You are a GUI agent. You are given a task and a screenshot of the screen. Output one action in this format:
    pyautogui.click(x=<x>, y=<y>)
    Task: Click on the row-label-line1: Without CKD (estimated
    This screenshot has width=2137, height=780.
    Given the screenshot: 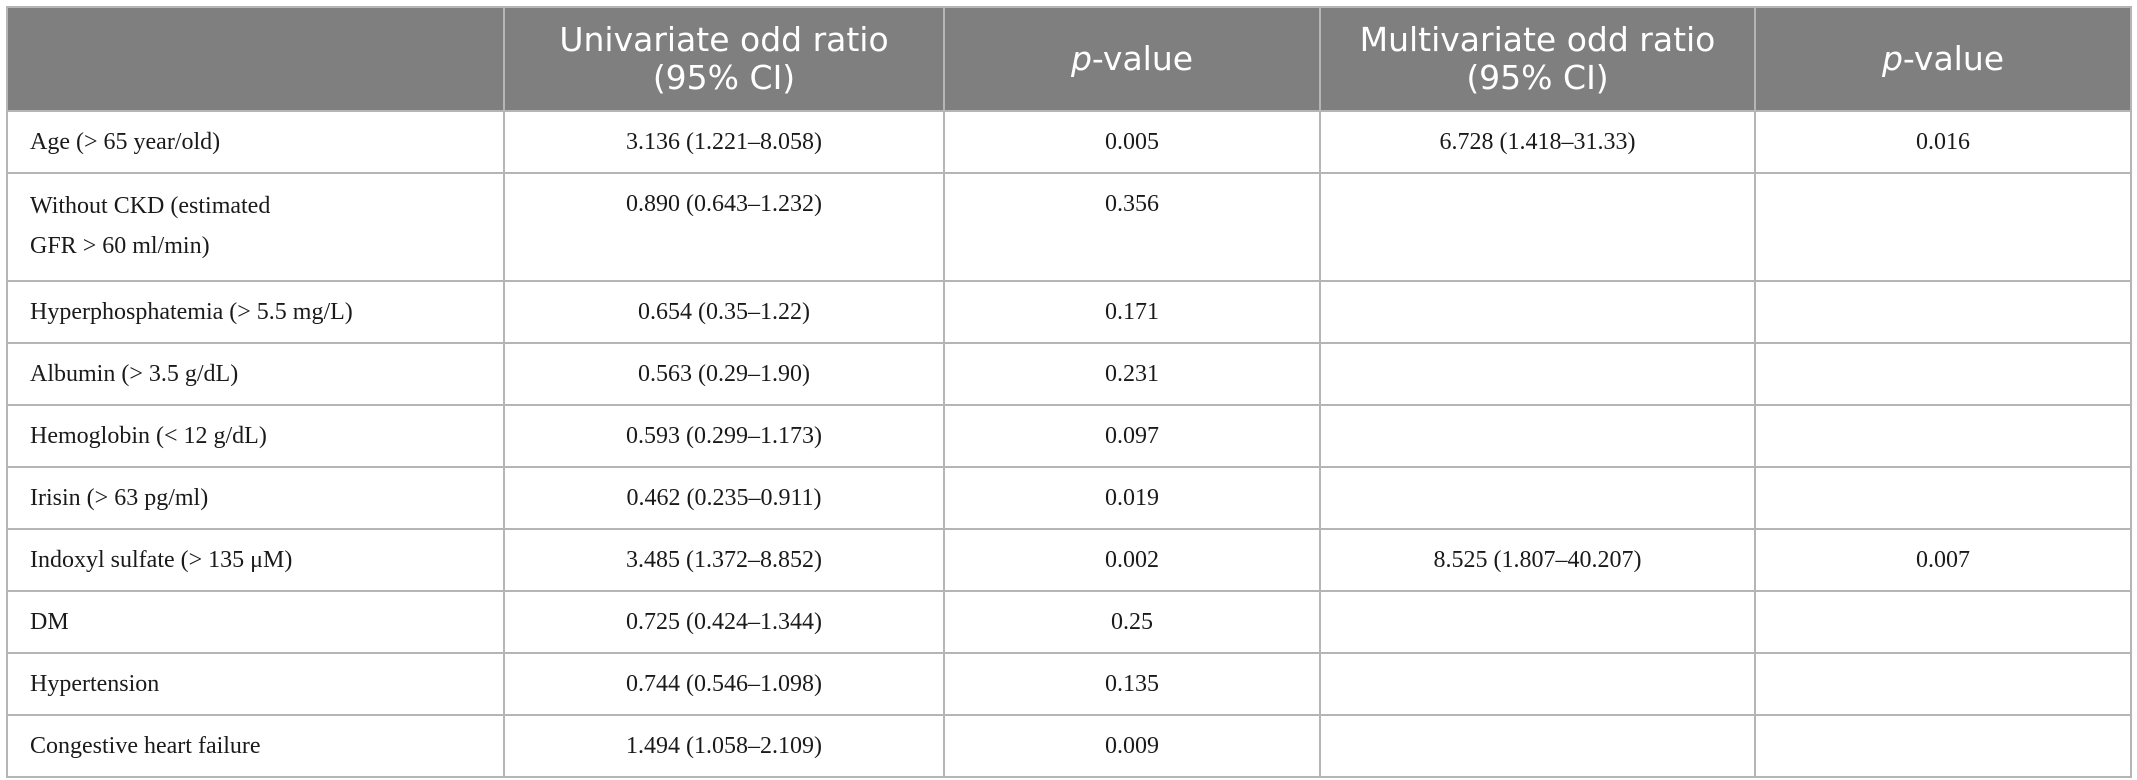 What is the action you would take?
    pyautogui.click(x=150, y=206)
    